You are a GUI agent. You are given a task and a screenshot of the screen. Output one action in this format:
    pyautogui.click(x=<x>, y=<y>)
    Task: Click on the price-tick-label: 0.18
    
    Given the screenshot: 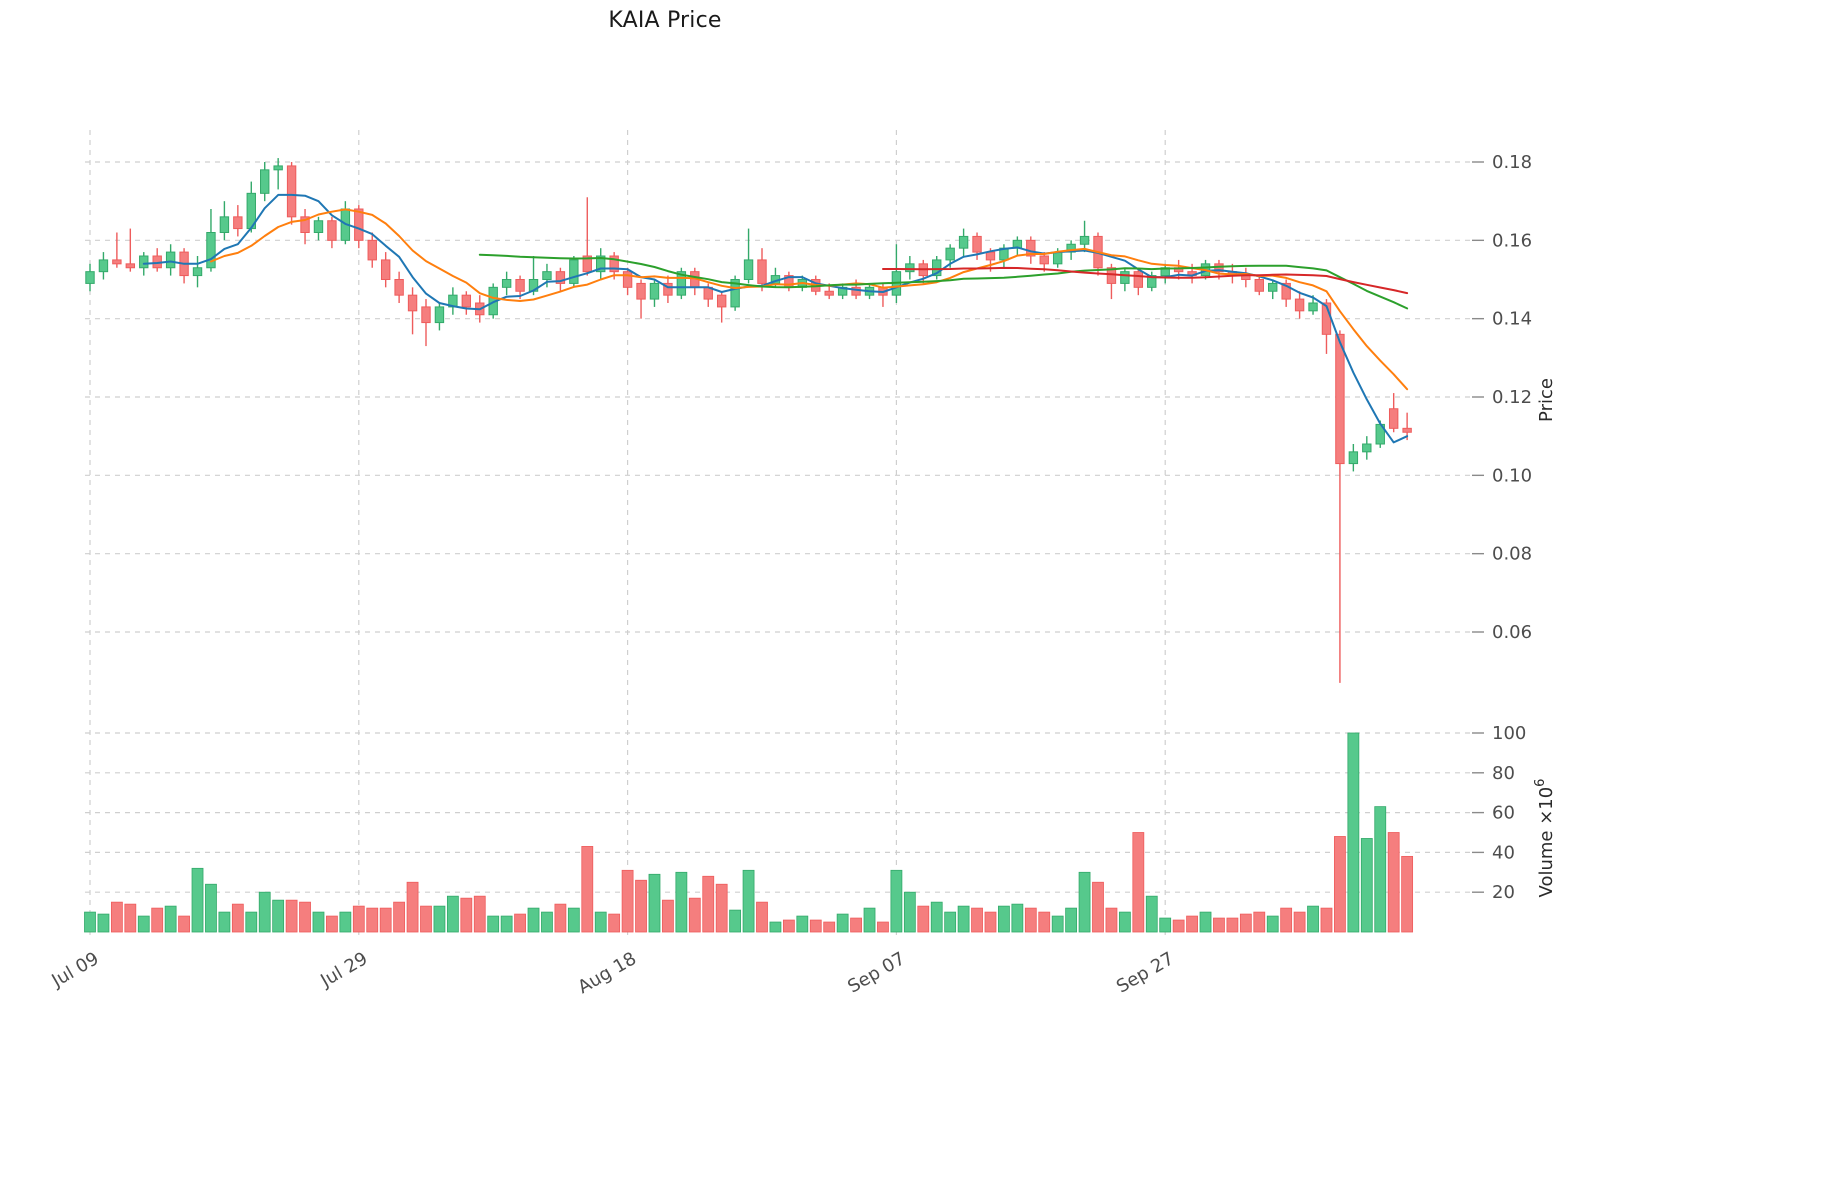 What is the action you would take?
    pyautogui.click(x=1512, y=162)
    